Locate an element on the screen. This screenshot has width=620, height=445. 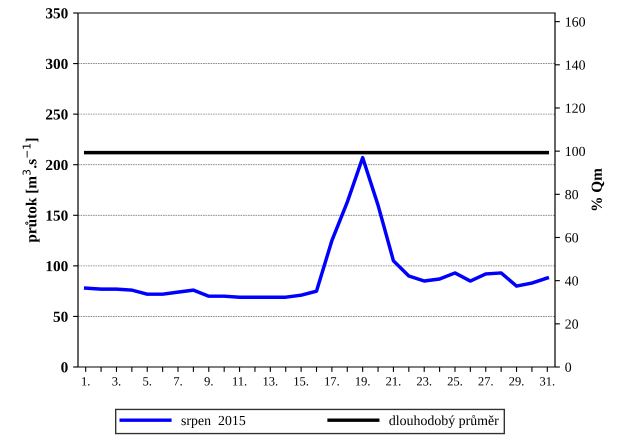
y2-tick-label: 100 is located at coordinates (576, 151).